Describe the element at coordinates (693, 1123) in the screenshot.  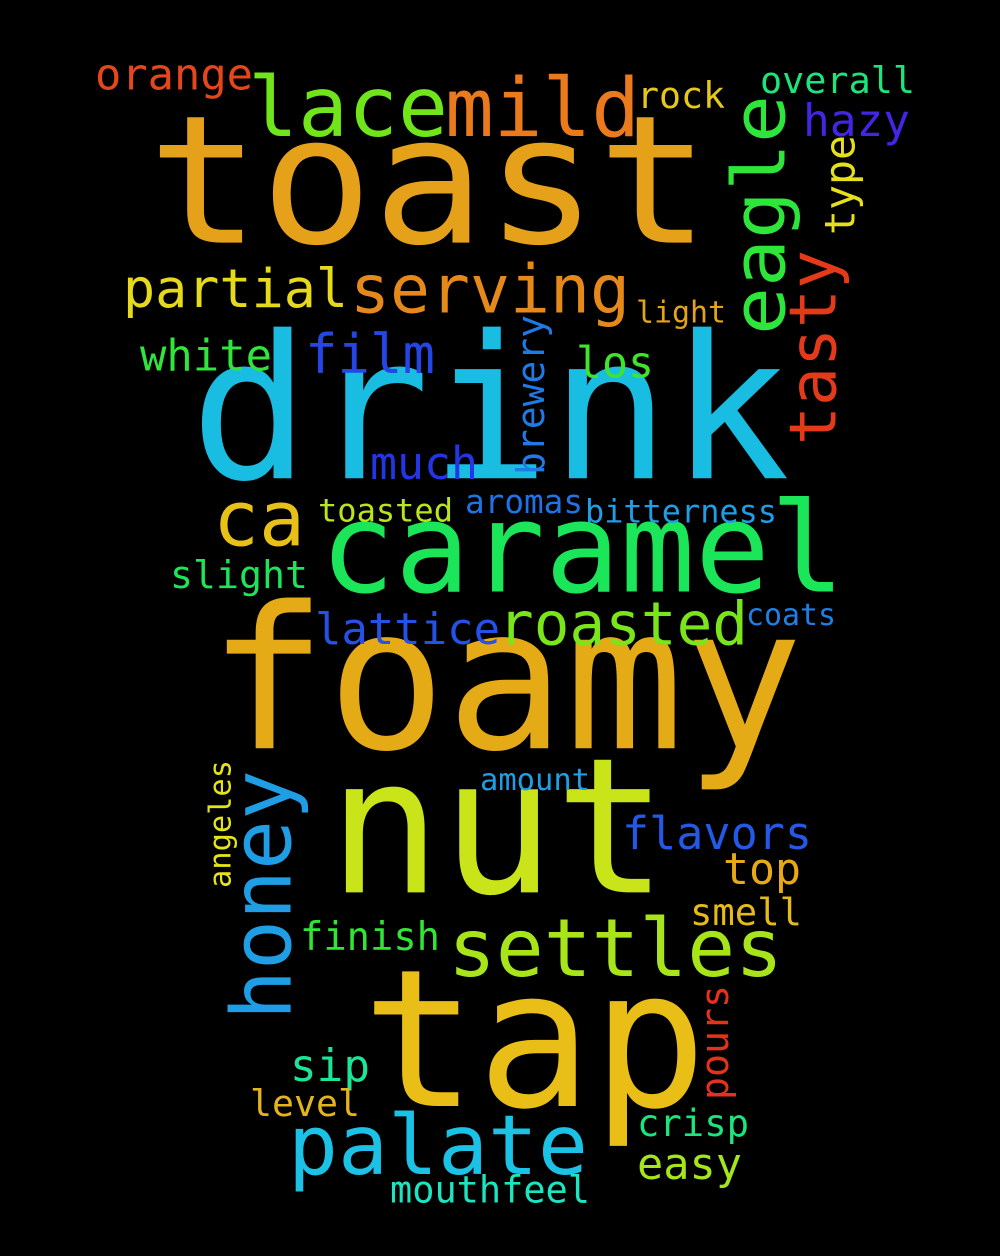
I see `word-crisp: crisp` at that location.